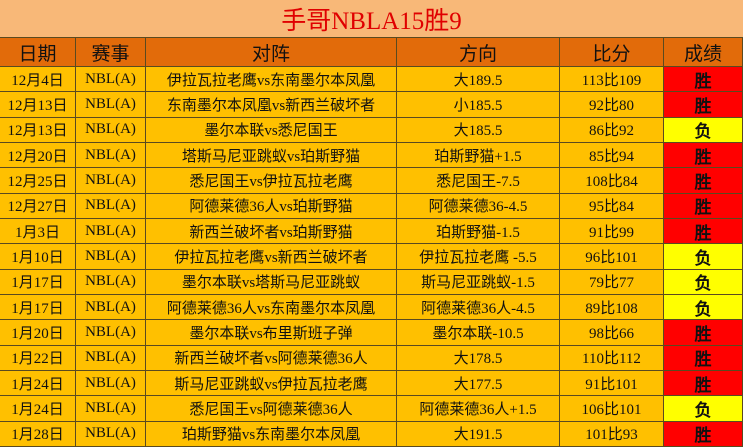 This screenshot has height=447, width=743. I want to click on table-cell: 悉尼国王vs阿德莱德36人, so click(271, 409).